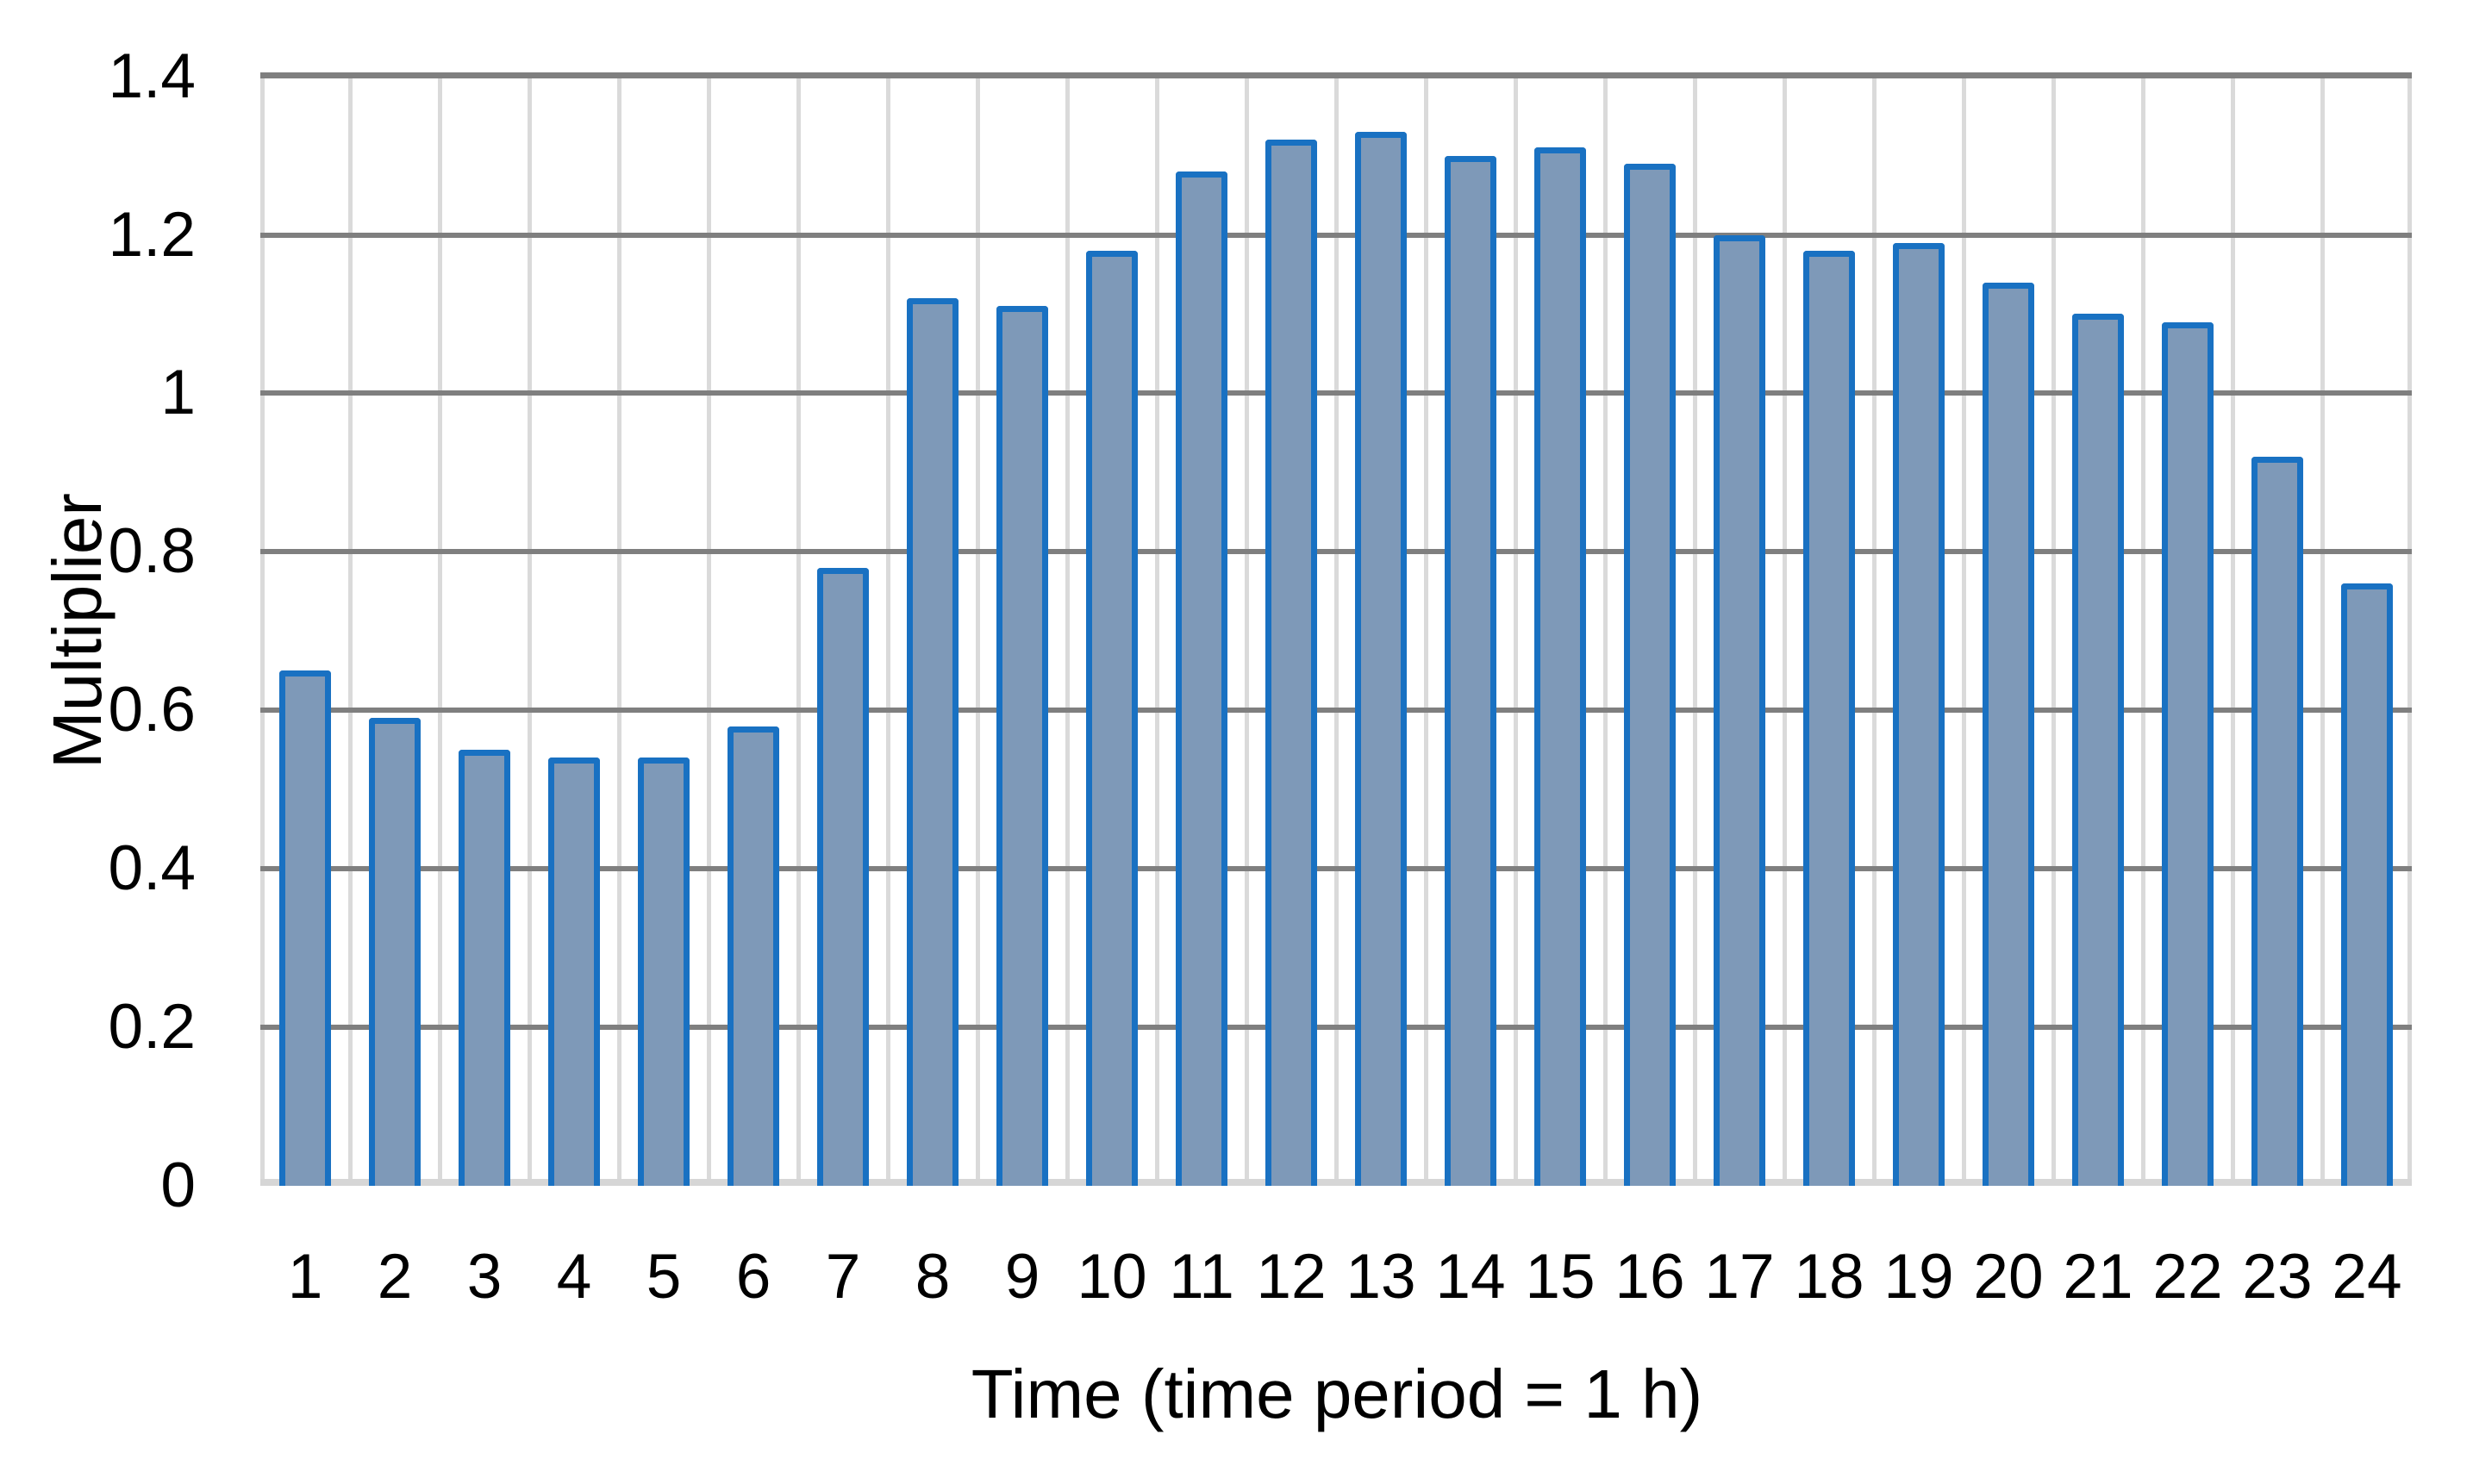 The width and height of the screenshot is (2473, 1484). I want to click on x-tick-label: 6, so click(753, 1277).